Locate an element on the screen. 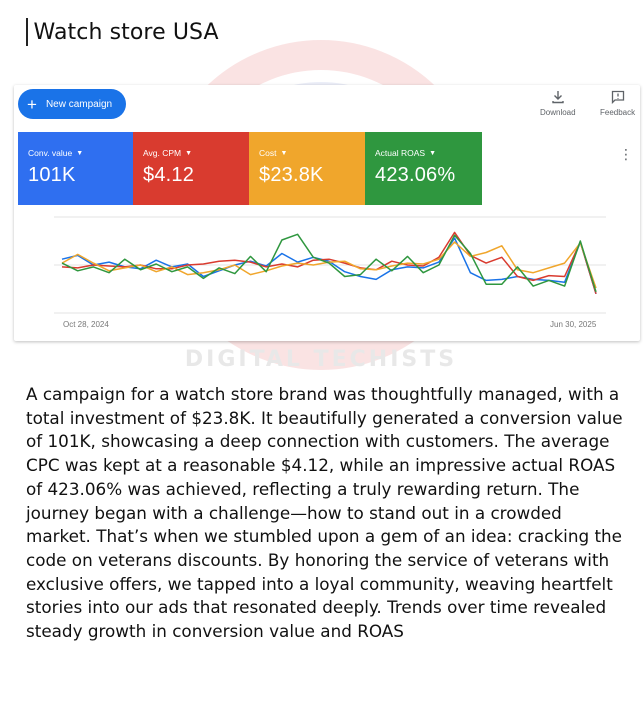 The width and height of the screenshot is (643, 703). page-title: Watch store USA is located at coordinates (126, 32).